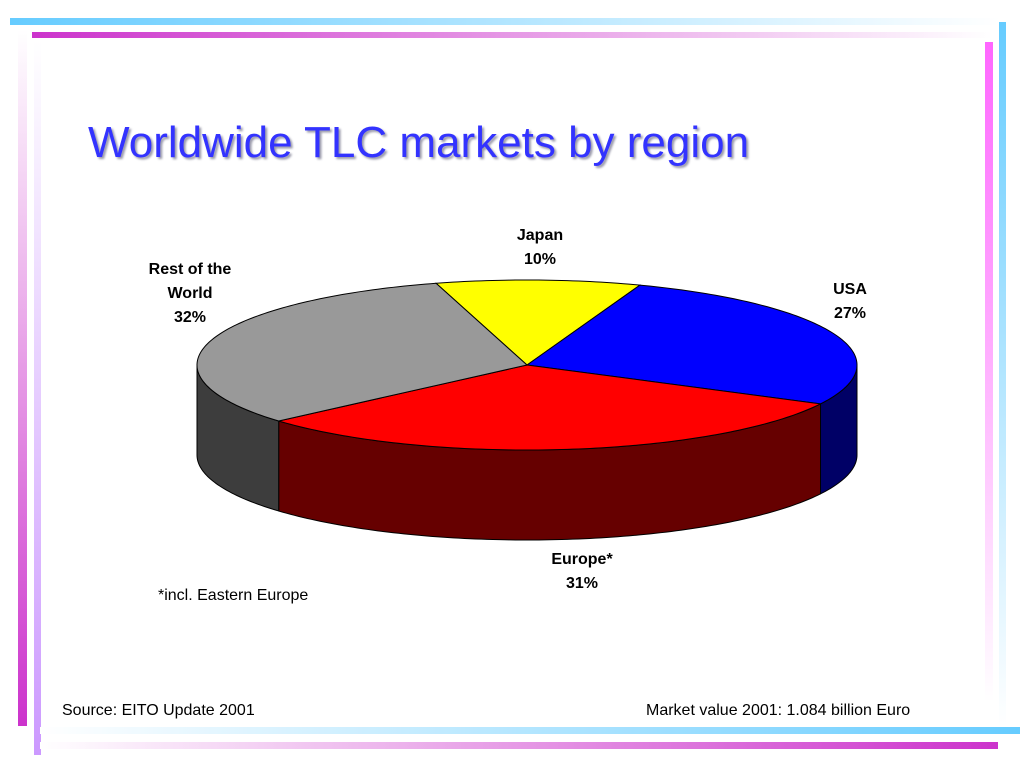 This screenshot has height=768, width=1024. I want to click on market-value: Market value 2001: 1.084 billion Euro, so click(778, 710).